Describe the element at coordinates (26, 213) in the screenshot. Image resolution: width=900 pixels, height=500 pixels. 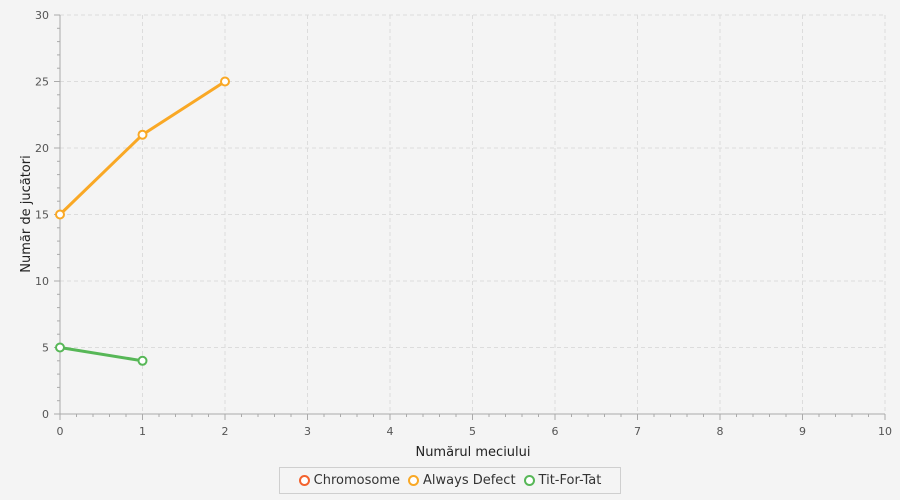
I see `y-axis-title: Număr de jucători` at that location.